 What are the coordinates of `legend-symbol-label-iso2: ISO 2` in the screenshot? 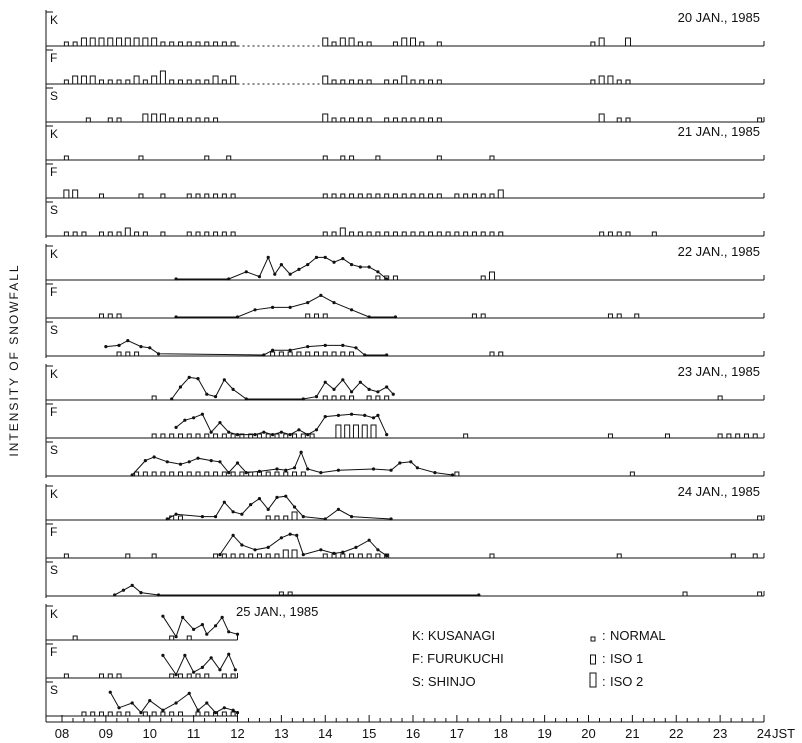 It's located at (626, 681).